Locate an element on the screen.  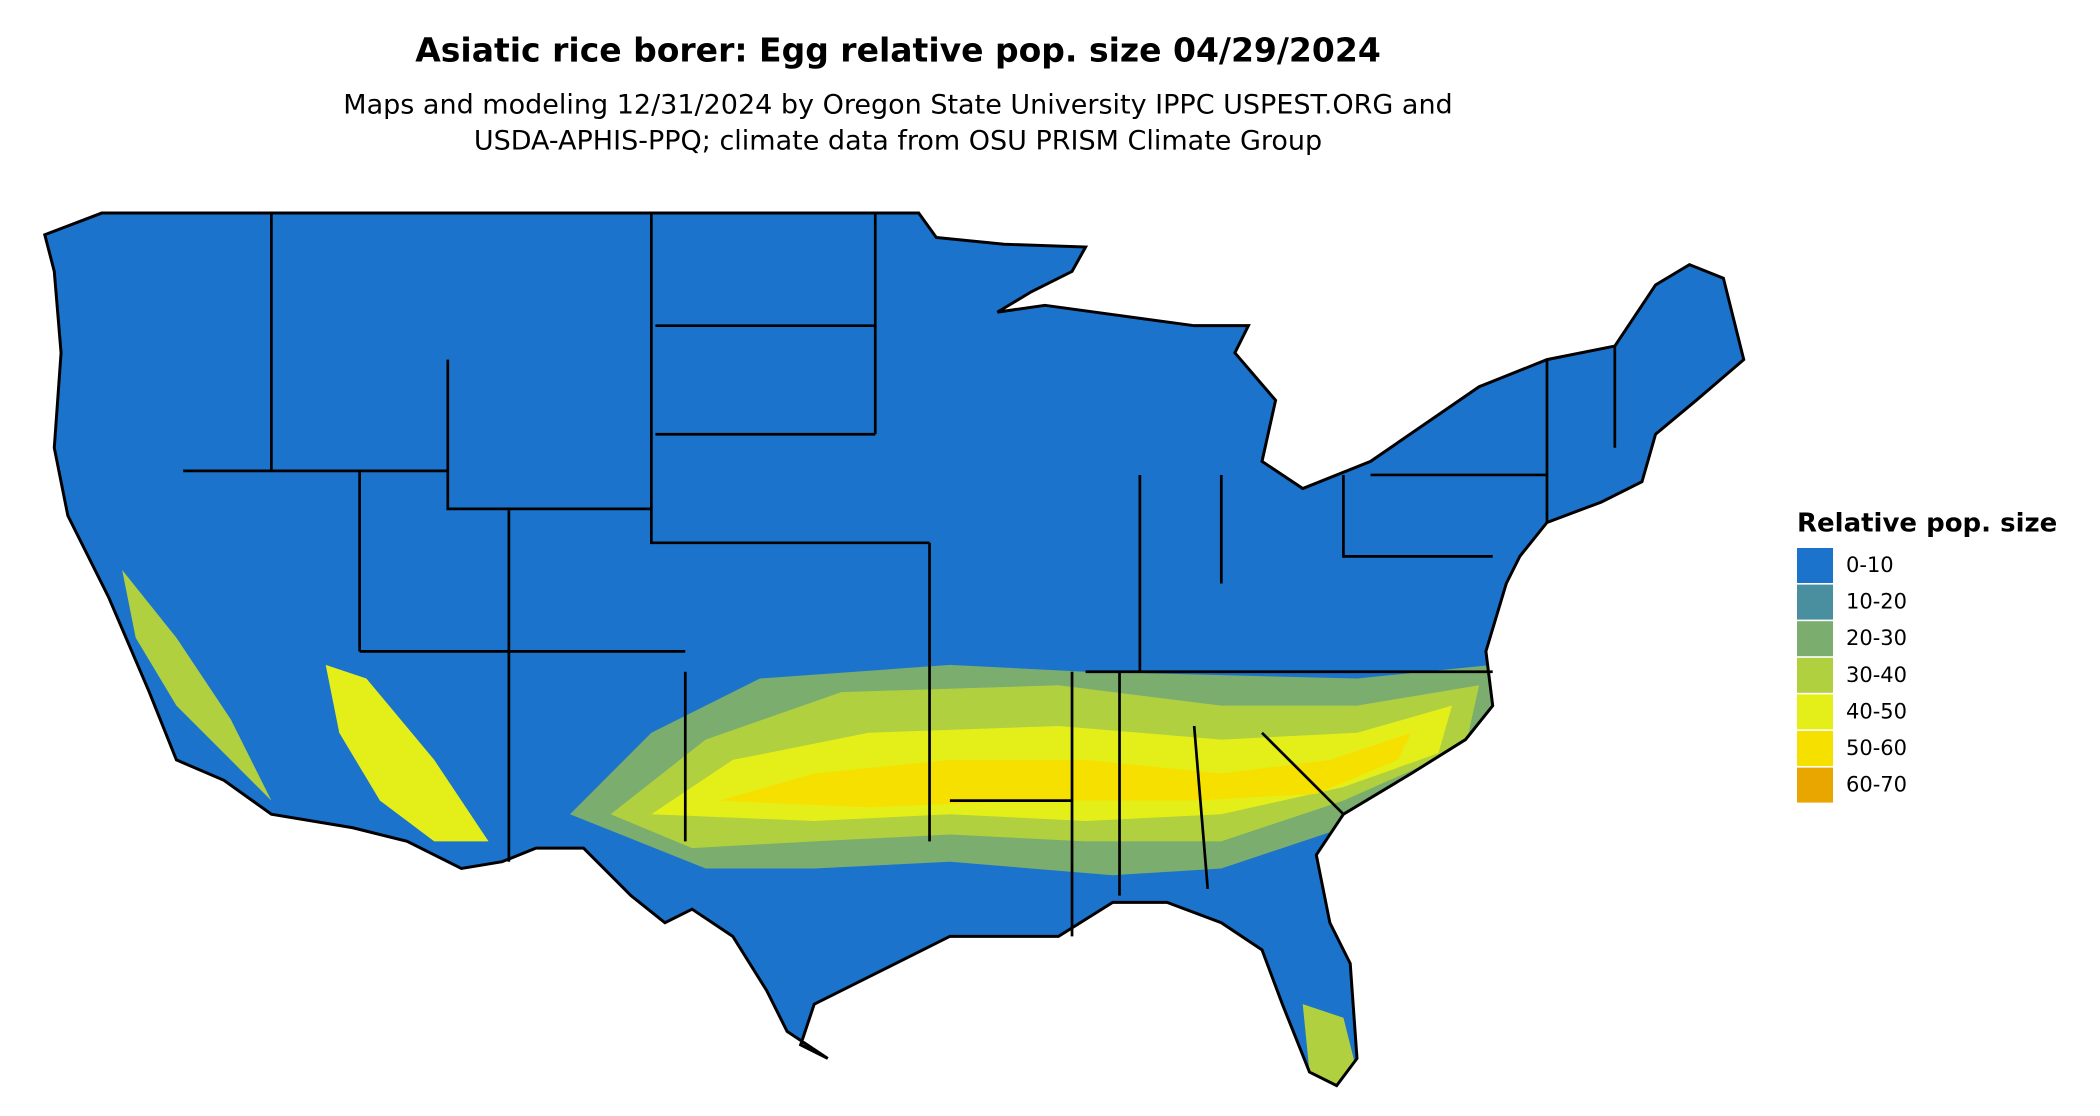
legend-label: 20-30 is located at coordinates (1876, 638).